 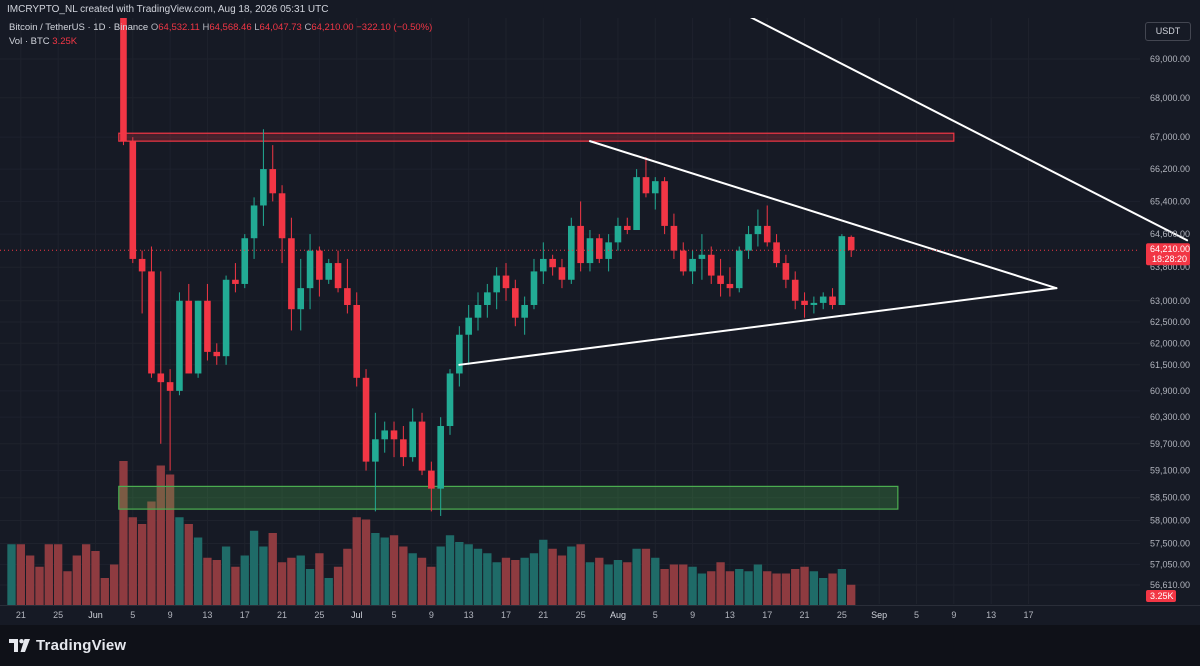 I want to click on trendline-long-descending, so click(x=954, y=121).